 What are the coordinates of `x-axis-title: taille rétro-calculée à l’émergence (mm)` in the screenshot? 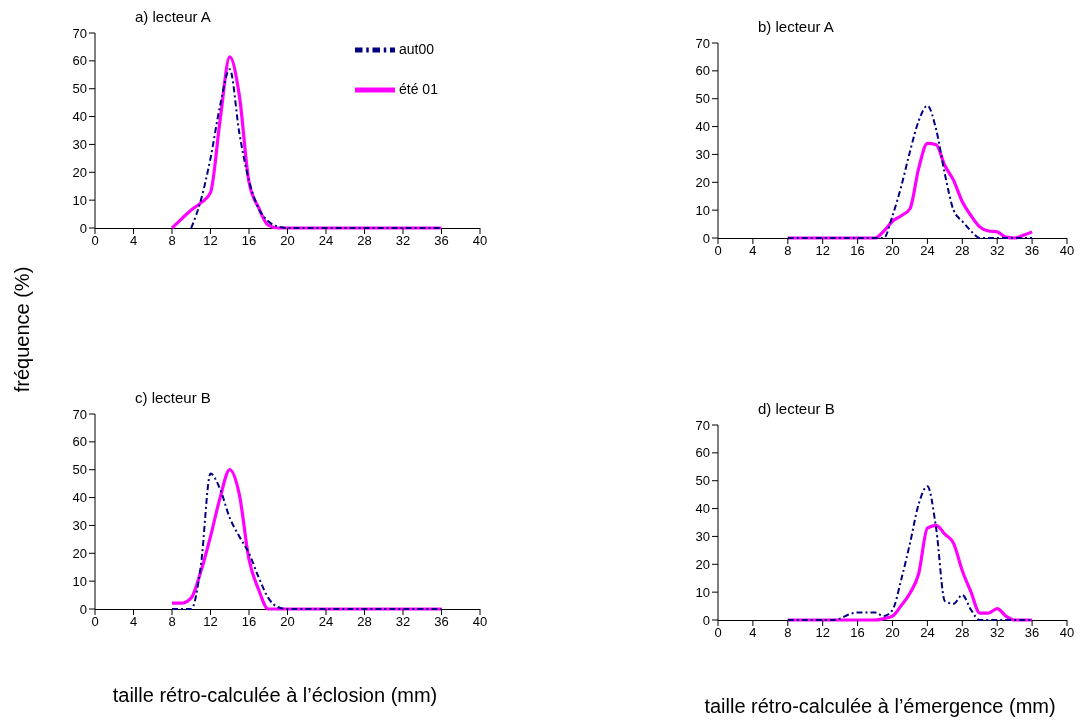 It's located at (880, 706).